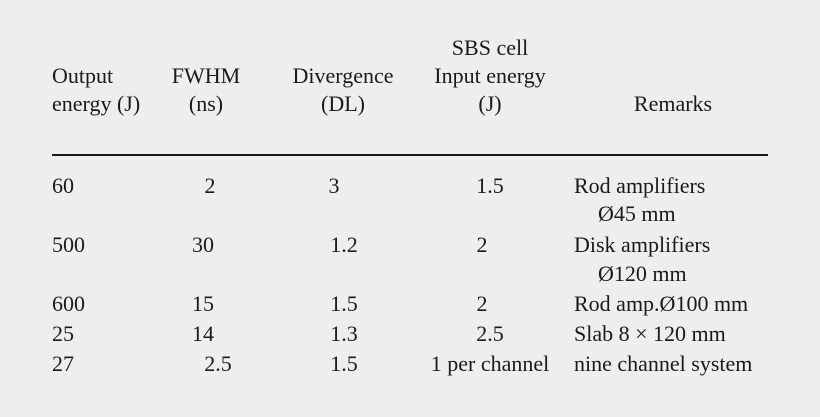 The image size is (820, 417). Describe the element at coordinates (344, 333) in the screenshot. I see `cell-divergence: 1.3` at that location.